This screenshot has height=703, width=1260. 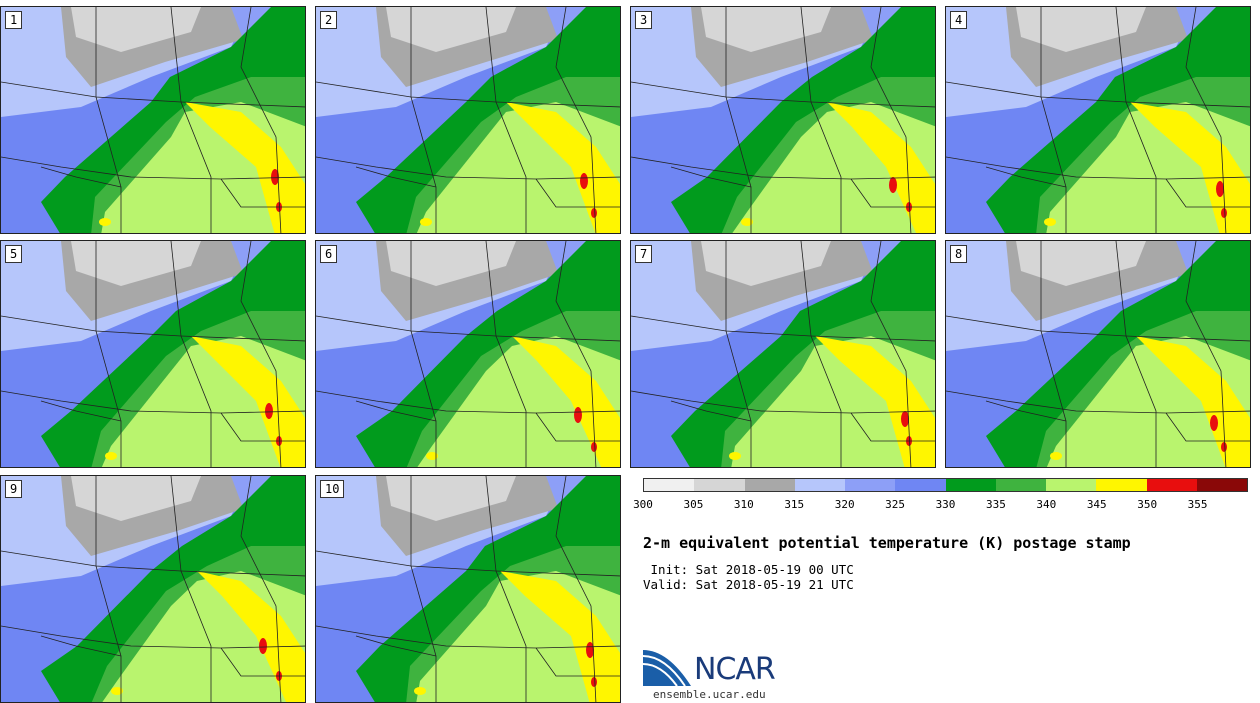 What do you see at coordinates (959, 254) in the screenshot?
I see `panel-member-label: 8` at bounding box center [959, 254].